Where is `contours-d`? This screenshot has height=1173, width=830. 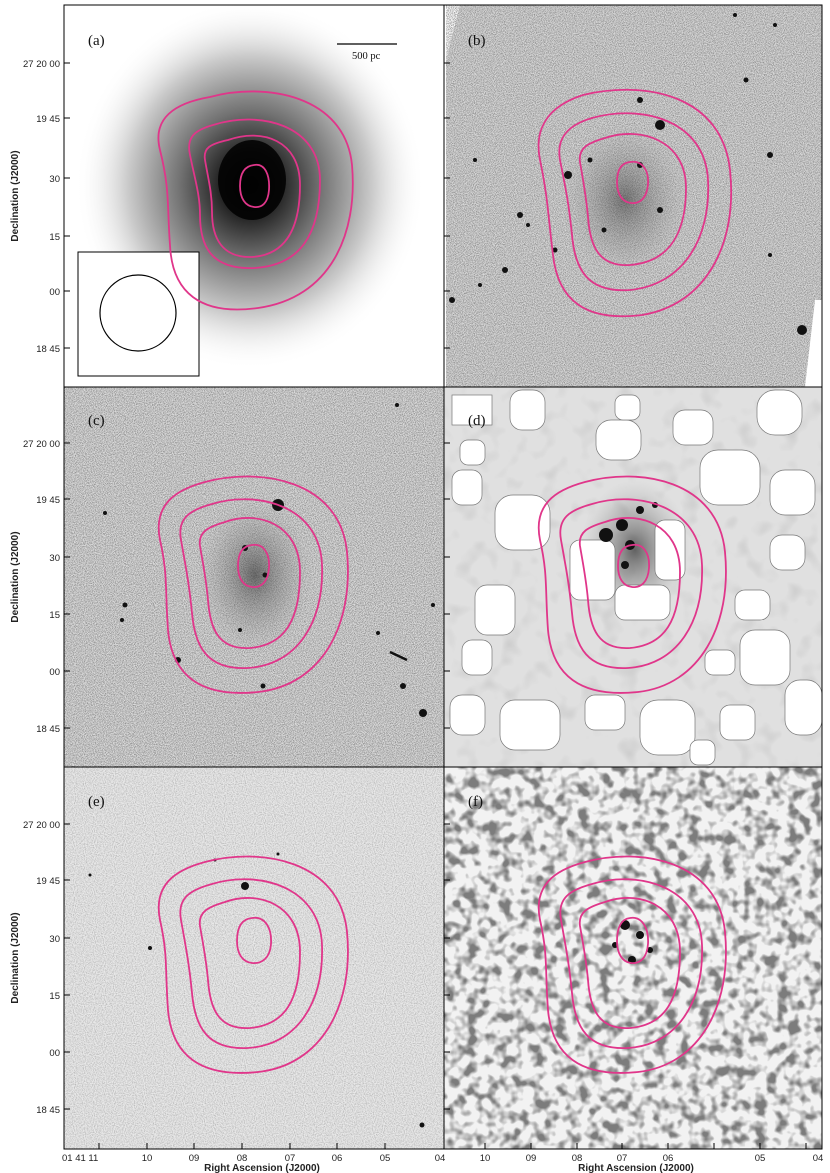 contours-d is located at coordinates (632, 584).